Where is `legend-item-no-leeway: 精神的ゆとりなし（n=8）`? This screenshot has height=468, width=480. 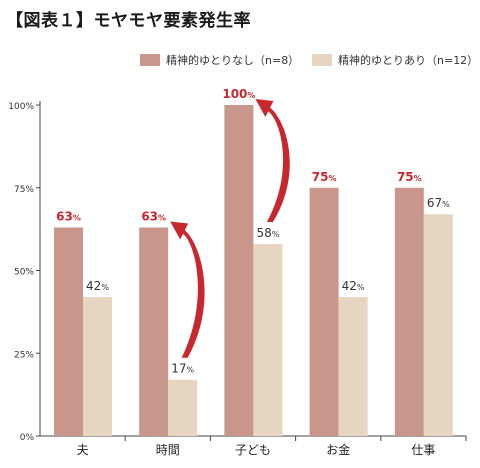 legend-item-no-leeway: 精神的ゆとりなし（n=8） is located at coordinates (219, 60).